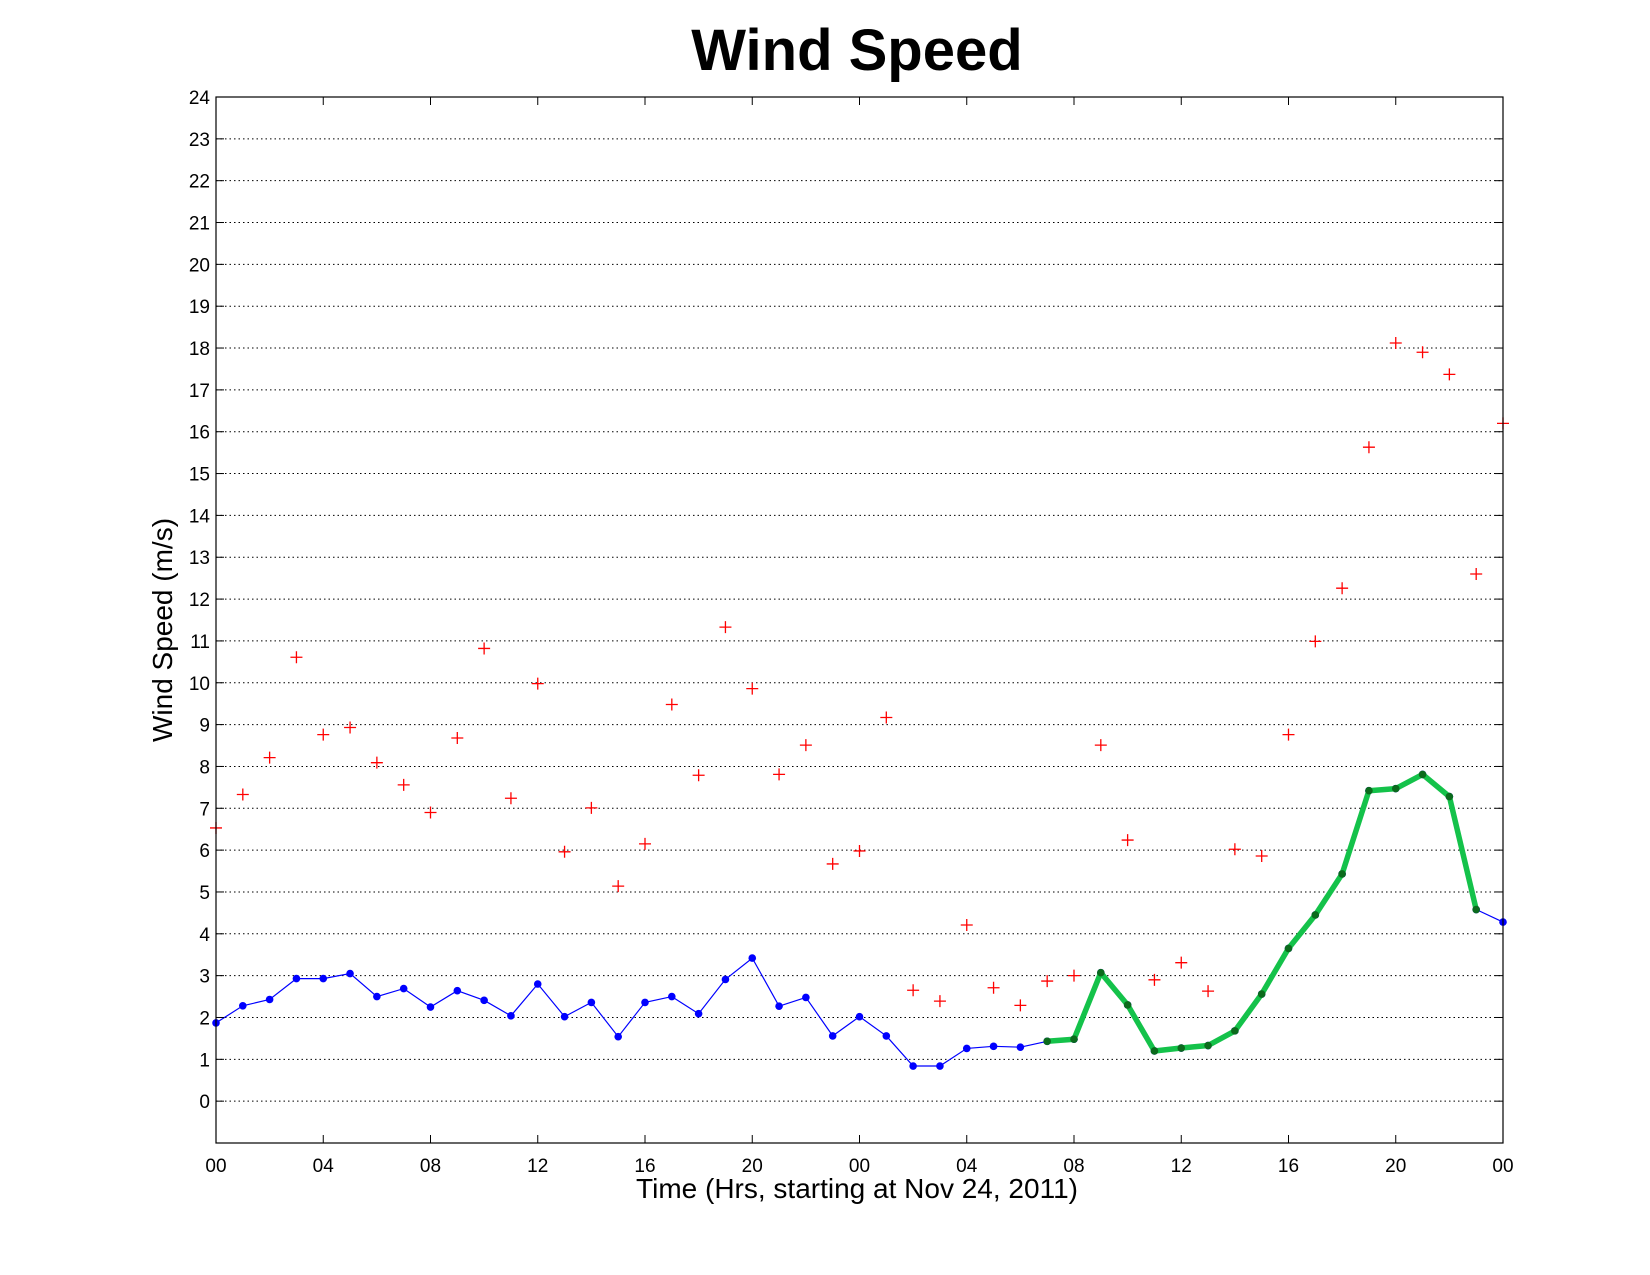 Image resolution: width=1650 pixels, height=1275 pixels. Describe the element at coordinates (199, 433) in the screenshot. I see `y-tick-label: 16` at that location.